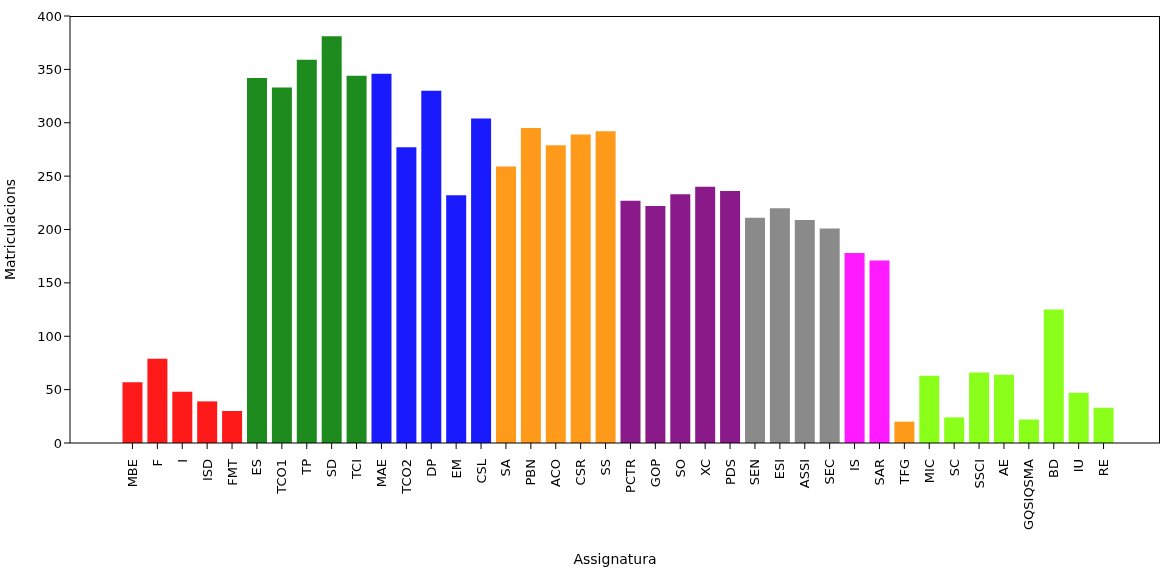  Describe the element at coordinates (1029, 494) in the screenshot. I see `x-tick-label: GQSIQSMA` at that location.